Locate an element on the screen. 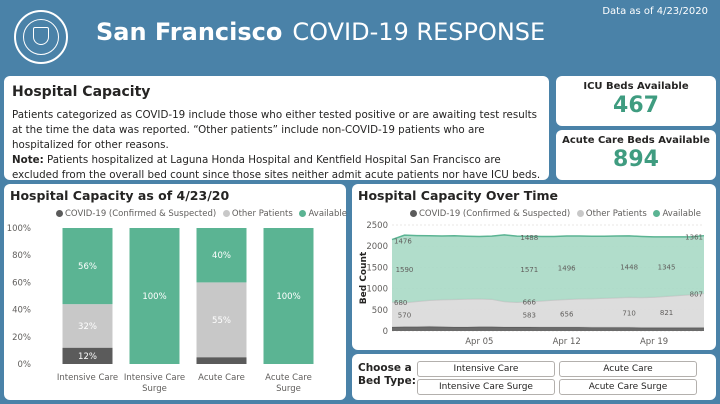  y-tick-label: 80% is located at coordinates (21, 256).